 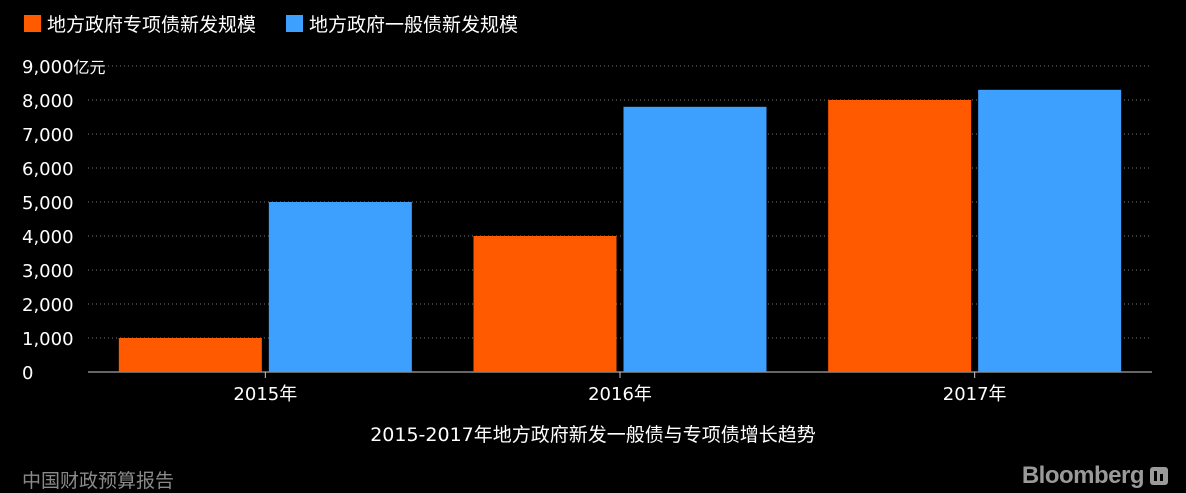 I want to click on y-tick-label: 3,000, so click(x=48, y=271).